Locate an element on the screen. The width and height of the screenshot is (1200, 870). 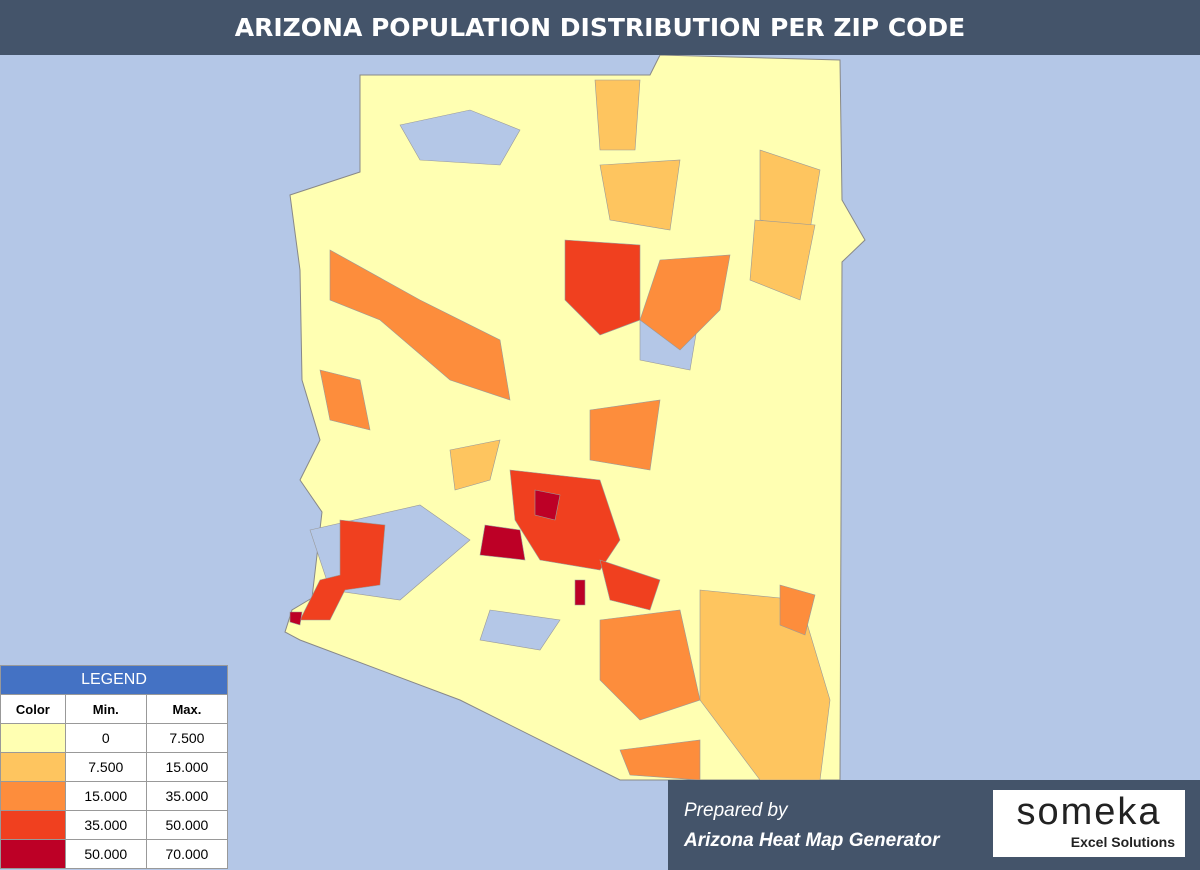
column-header: Min. is located at coordinates (105, 709).